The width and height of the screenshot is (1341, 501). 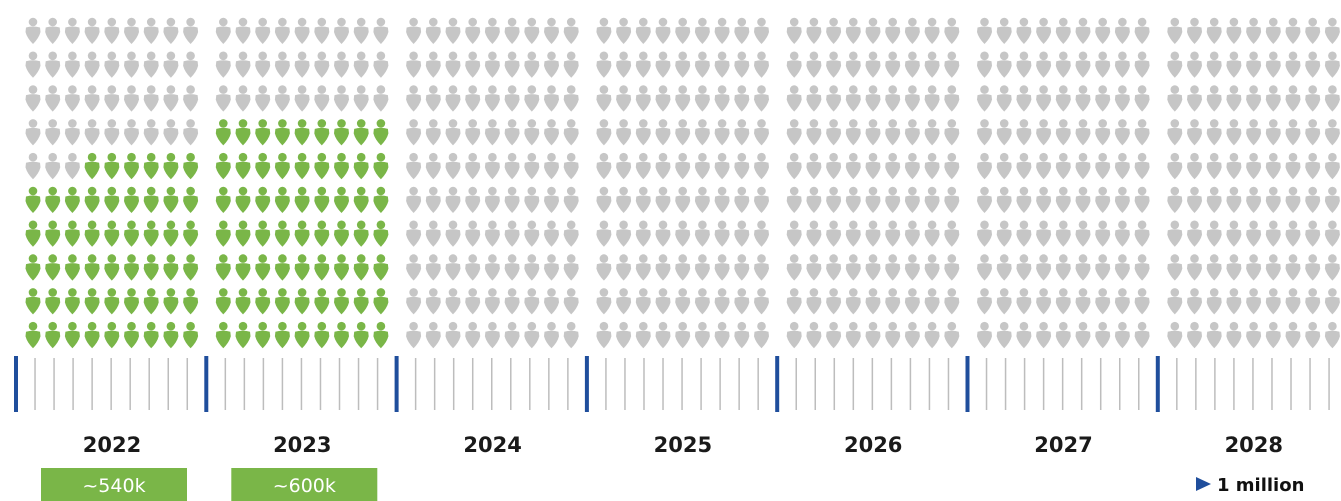 What do you see at coordinates (1254, 445) in the screenshot?
I see `year-label-2028: 2028` at bounding box center [1254, 445].